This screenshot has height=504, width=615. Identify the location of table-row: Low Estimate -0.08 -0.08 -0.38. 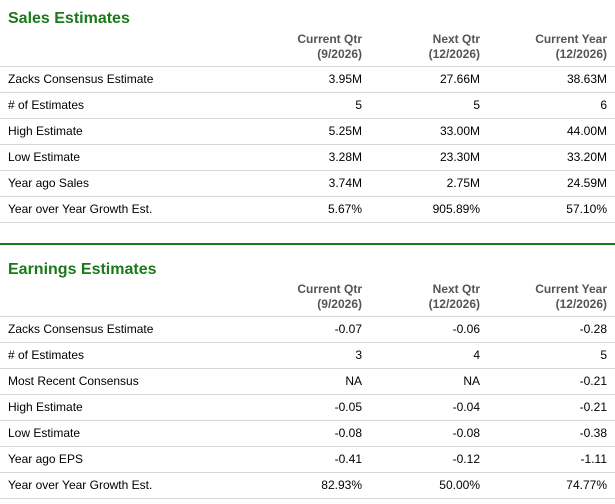
(307, 433).